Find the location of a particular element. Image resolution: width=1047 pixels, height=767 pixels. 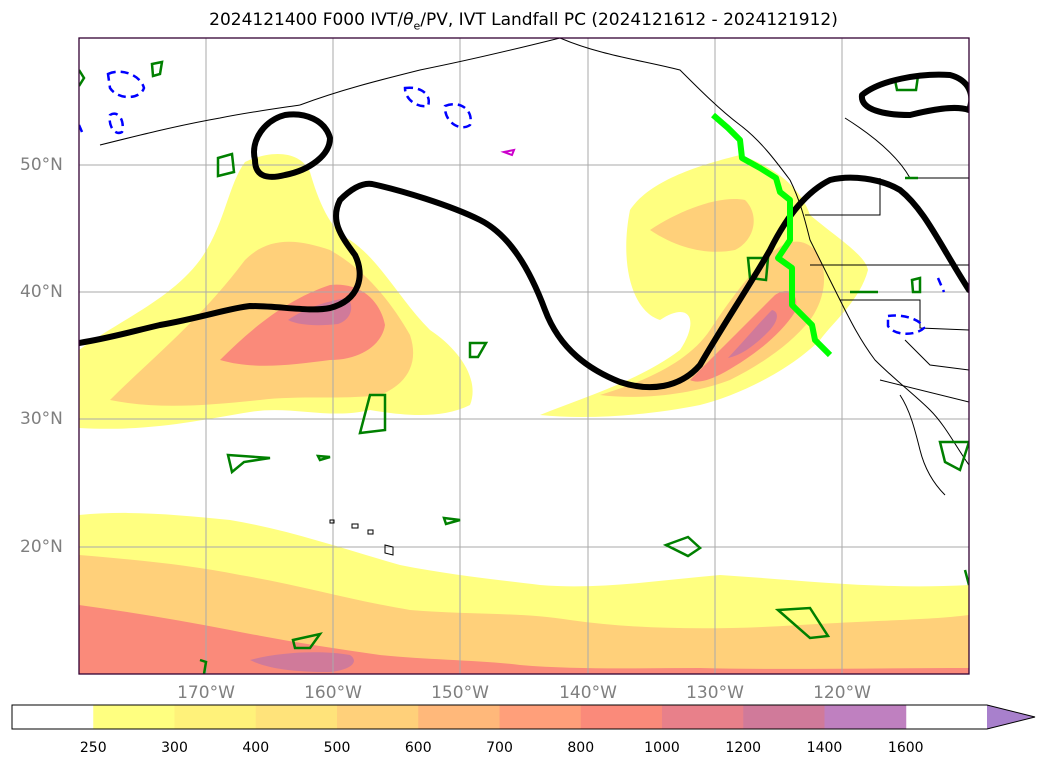

colorbar-tick-label: 250 is located at coordinates (93, 748).